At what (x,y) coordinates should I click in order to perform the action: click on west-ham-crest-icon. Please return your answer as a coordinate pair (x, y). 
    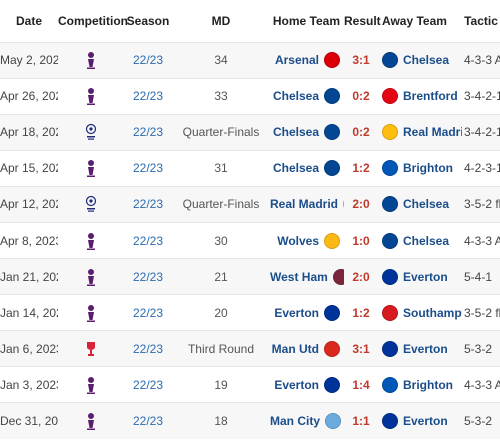
    Looking at the image, I should click on (338, 276).